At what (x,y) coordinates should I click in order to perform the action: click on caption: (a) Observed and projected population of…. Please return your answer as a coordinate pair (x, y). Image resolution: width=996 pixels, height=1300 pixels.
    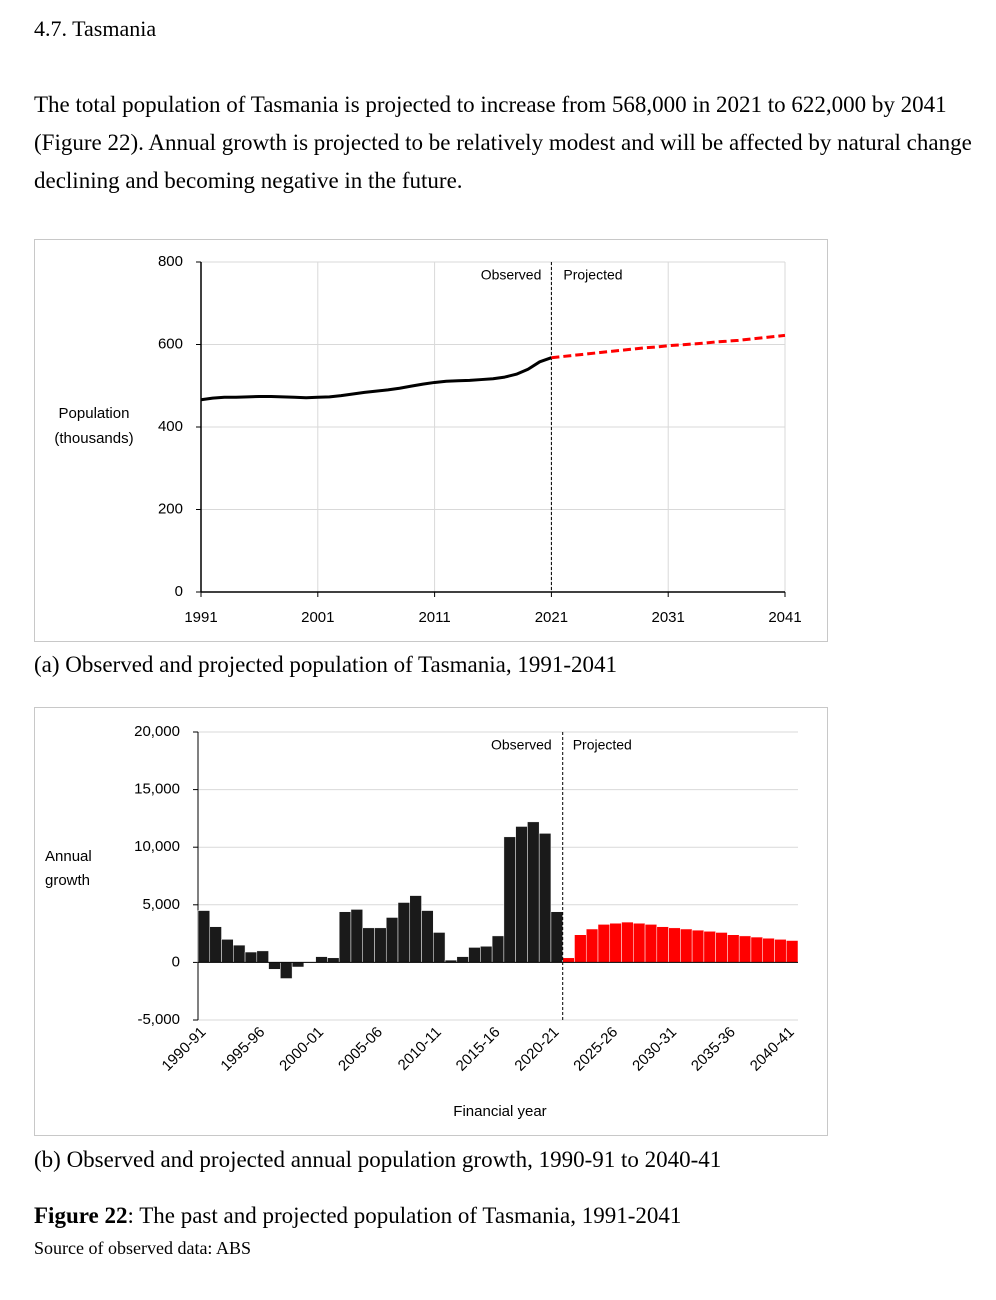
    Looking at the image, I should click on (326, 664).